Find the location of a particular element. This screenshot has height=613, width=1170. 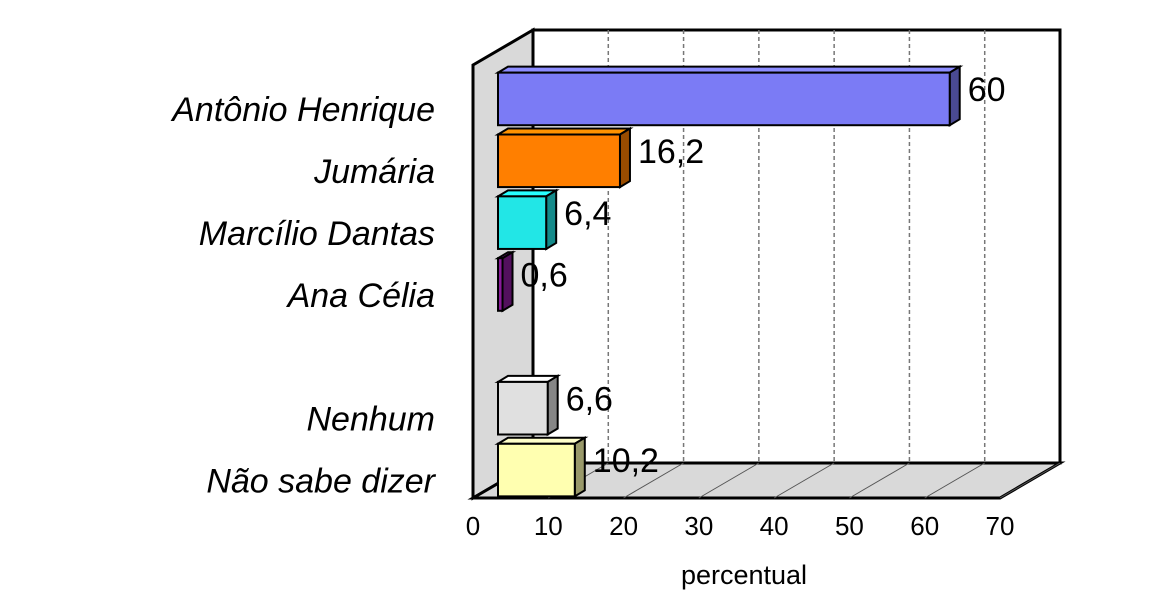

data-label: 16,2 is located at coordinates (671, 152).